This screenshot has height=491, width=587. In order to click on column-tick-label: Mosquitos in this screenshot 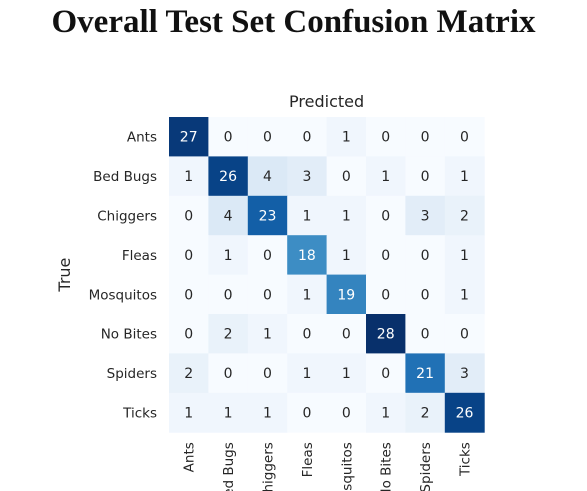, I will do `click(347, 466)`.